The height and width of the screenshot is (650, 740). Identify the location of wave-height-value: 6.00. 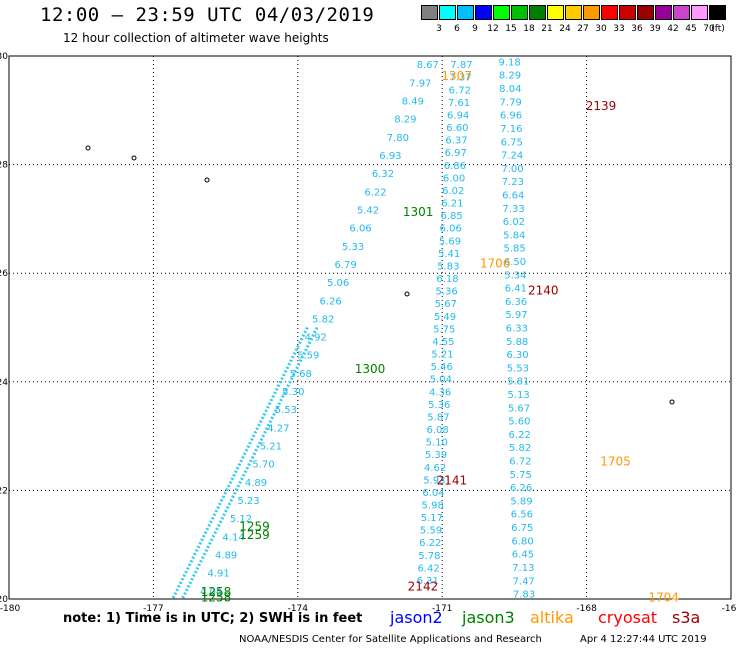
(454, 178).